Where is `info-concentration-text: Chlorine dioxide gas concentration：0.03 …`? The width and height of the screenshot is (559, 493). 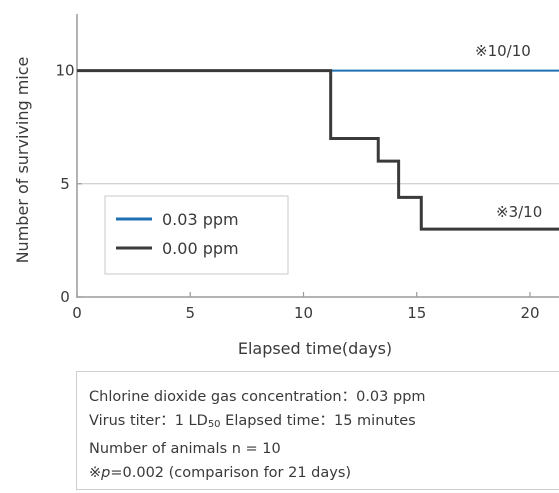
info-concentration-text: Chlorine dioxide gas concentration：0.03 … is located at coordinates (257, 397).